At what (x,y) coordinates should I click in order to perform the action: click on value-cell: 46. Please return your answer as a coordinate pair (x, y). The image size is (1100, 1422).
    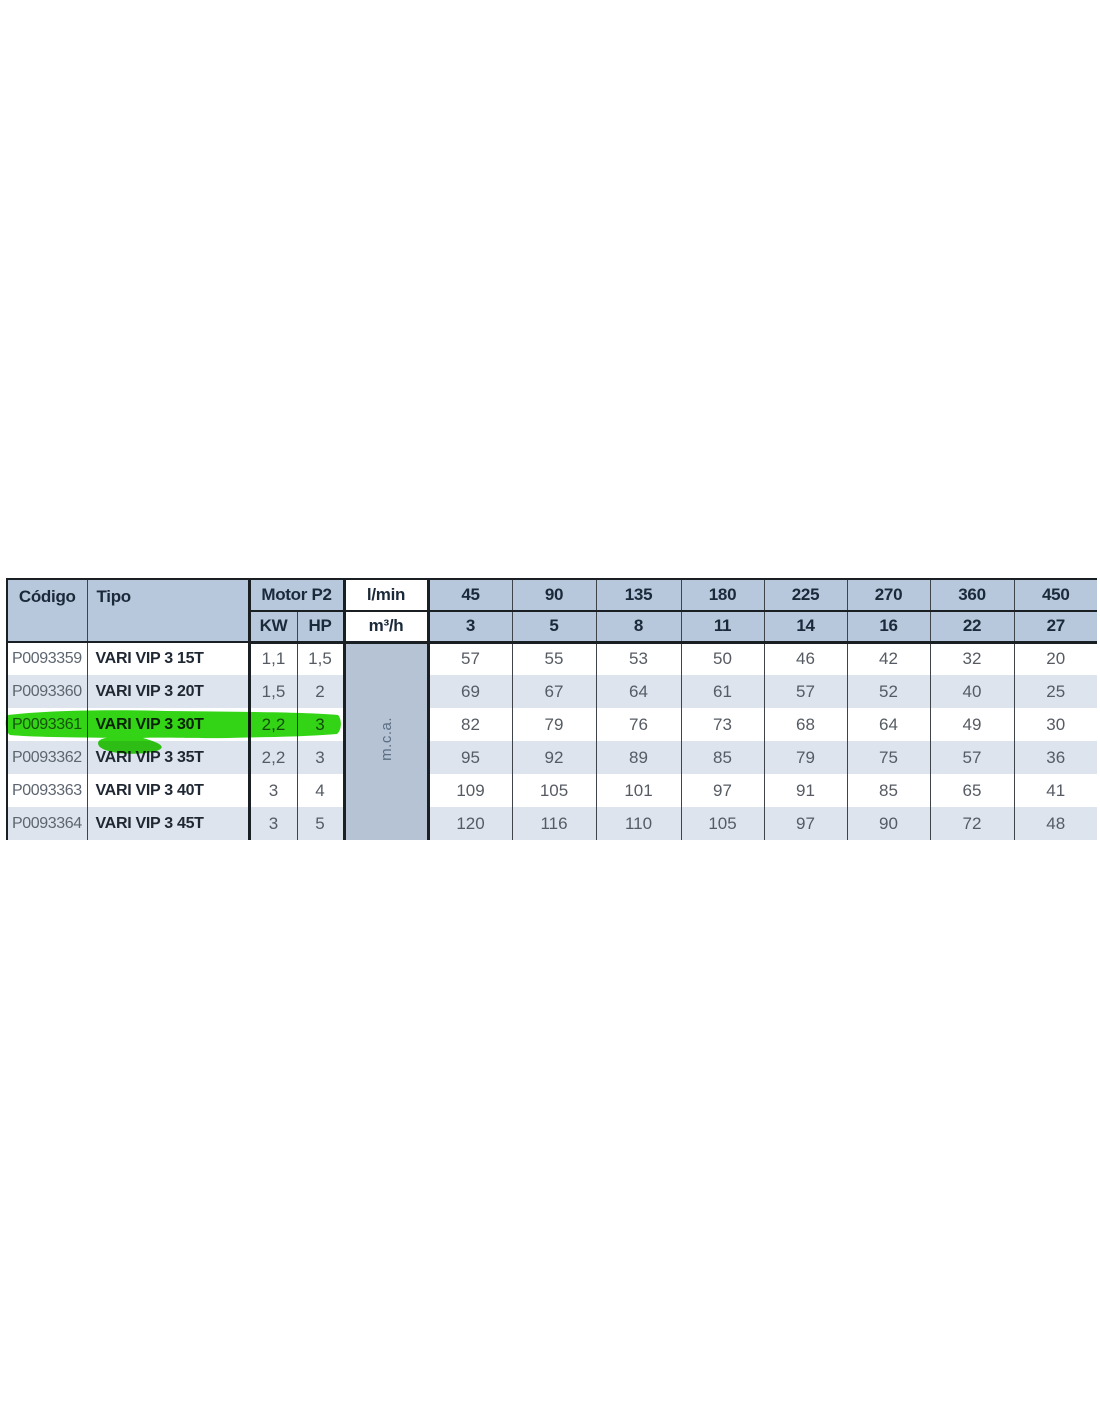
    Looking at the image, I should click on (805, 658).